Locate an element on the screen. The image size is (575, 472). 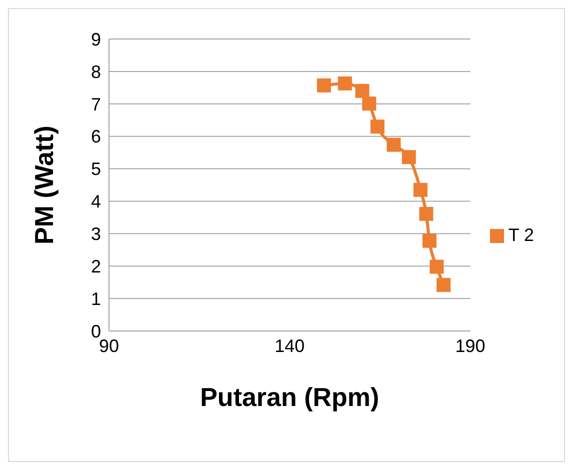
y-tick-label: 1 is located at coordinates (95, 298).